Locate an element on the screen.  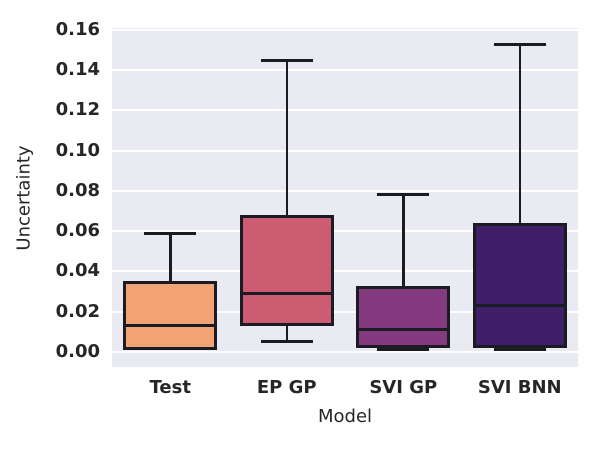
y-tick-label: 0.16 is located at coordinates (77, 29).